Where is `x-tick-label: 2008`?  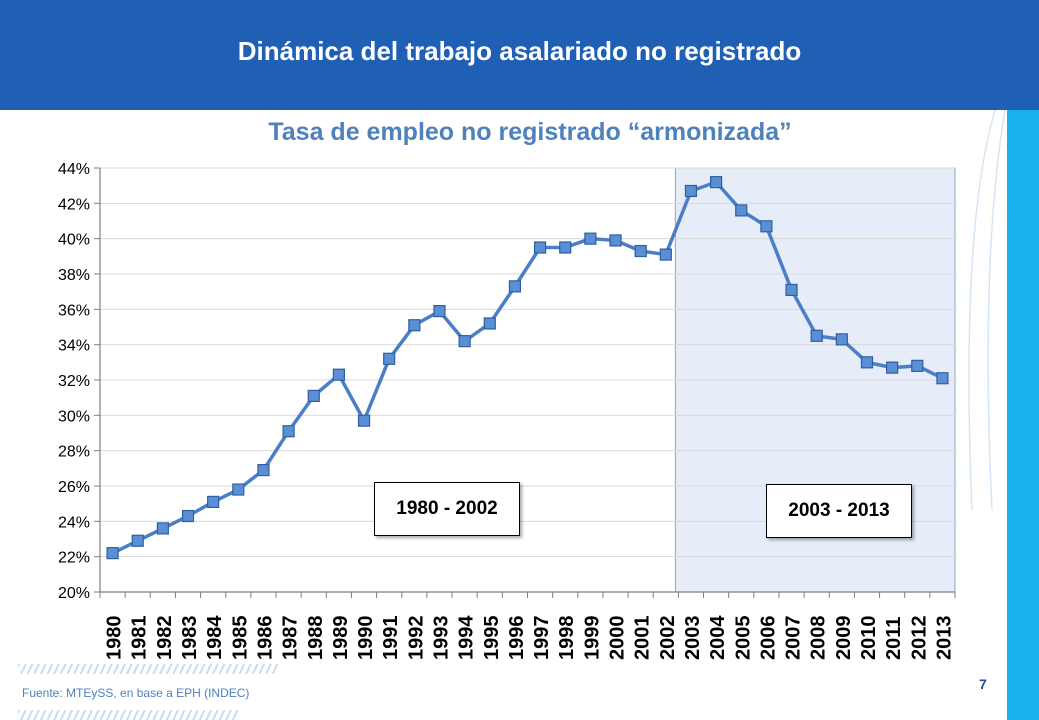 x-tick-label: 2008 is located at coordinates (819, 638).